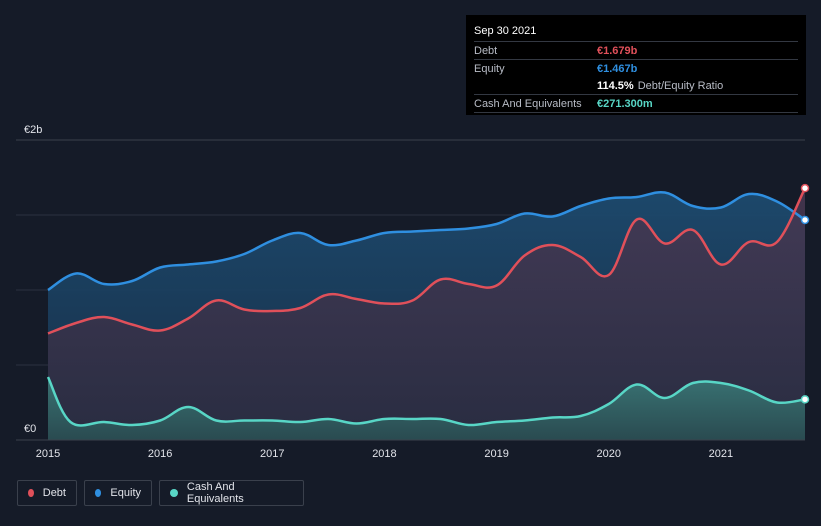 Image resolution: width=821 pixels, height=526 pixels. I want to click on x-tick-label-2017: 2017, so click(272, 454).